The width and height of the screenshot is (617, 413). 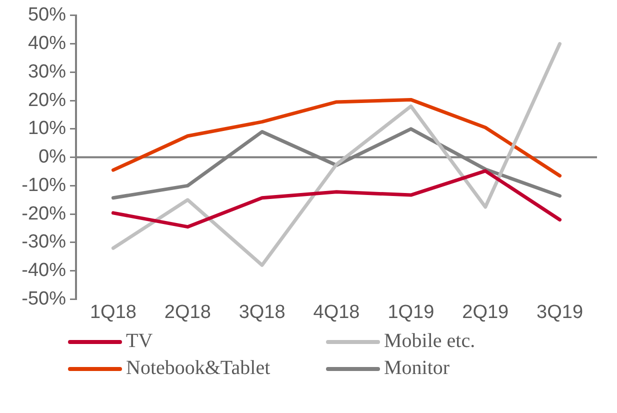 I want to click on y-tick-label: 0%, so click(x=52, y=157).